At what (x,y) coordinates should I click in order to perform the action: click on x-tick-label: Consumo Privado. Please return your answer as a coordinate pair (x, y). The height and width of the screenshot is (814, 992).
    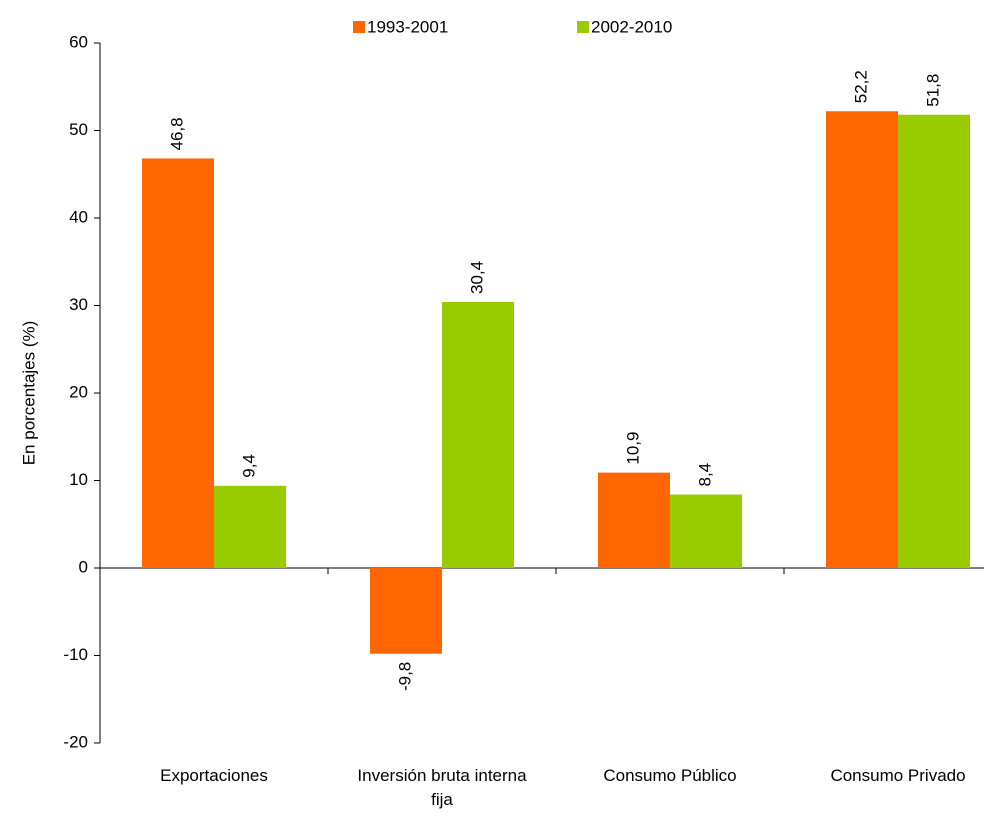
    Looking at the image, I should click on (898, 775).